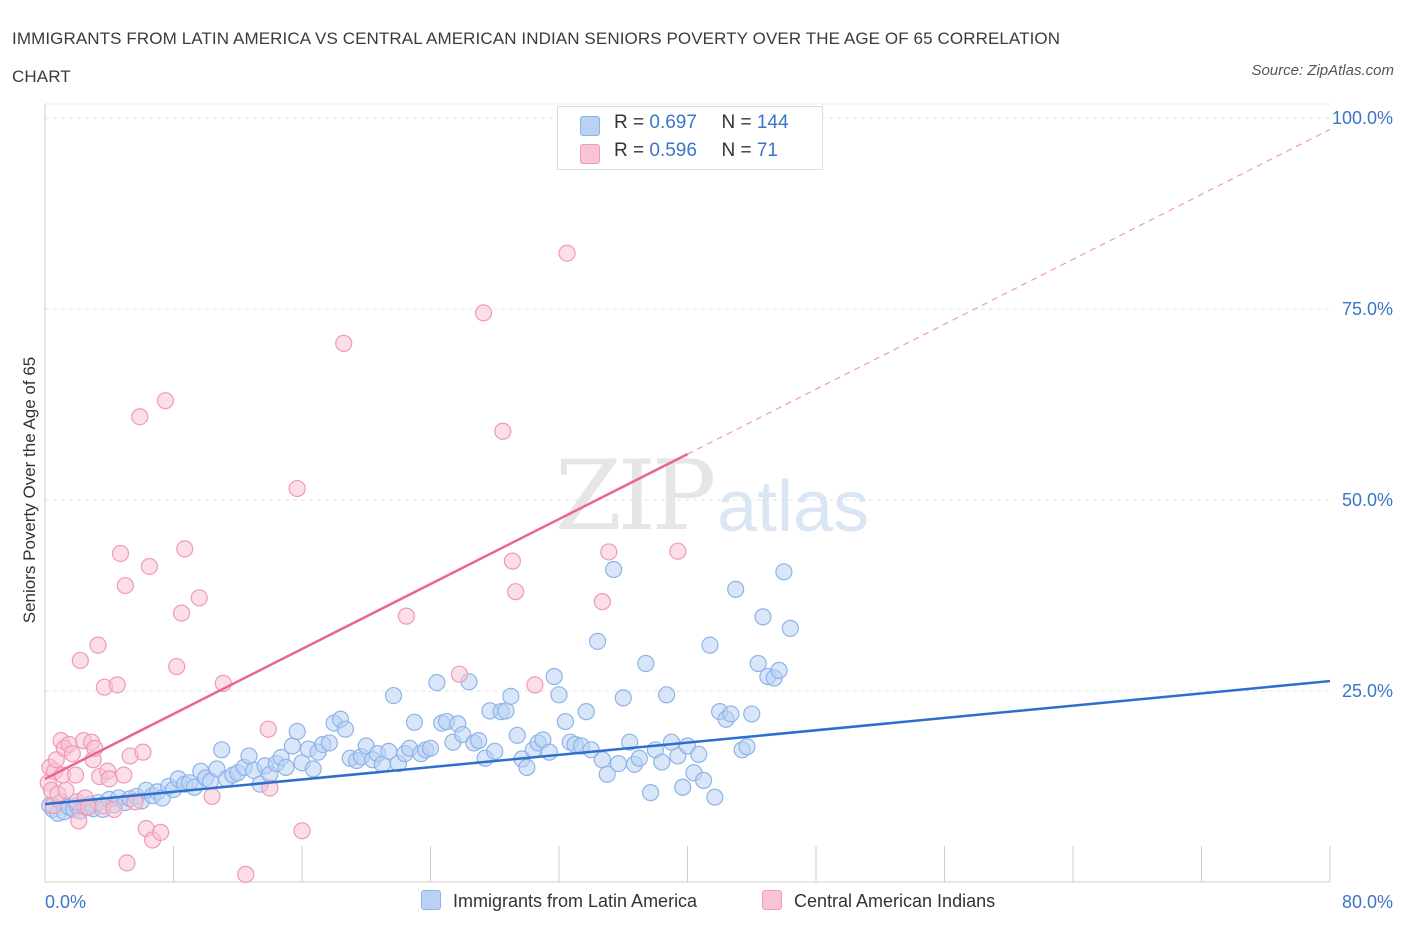  What do you see at coordinates (895, 901) in the screenshot?
I see `bottom-legend-label-pink: Central American Indians` at bounding box center [895, 901].